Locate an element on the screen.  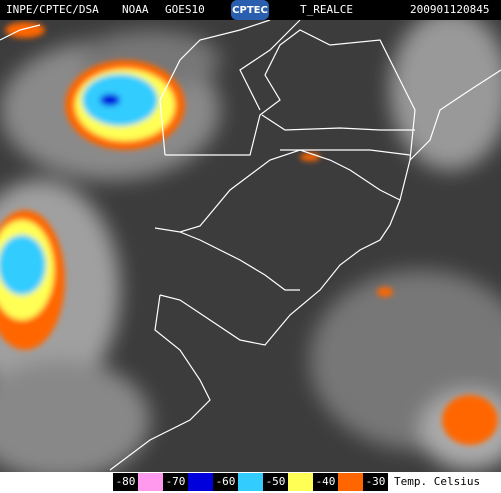
header-source: INPE/CPTEC/DSA is located at coordinates (52, 9).